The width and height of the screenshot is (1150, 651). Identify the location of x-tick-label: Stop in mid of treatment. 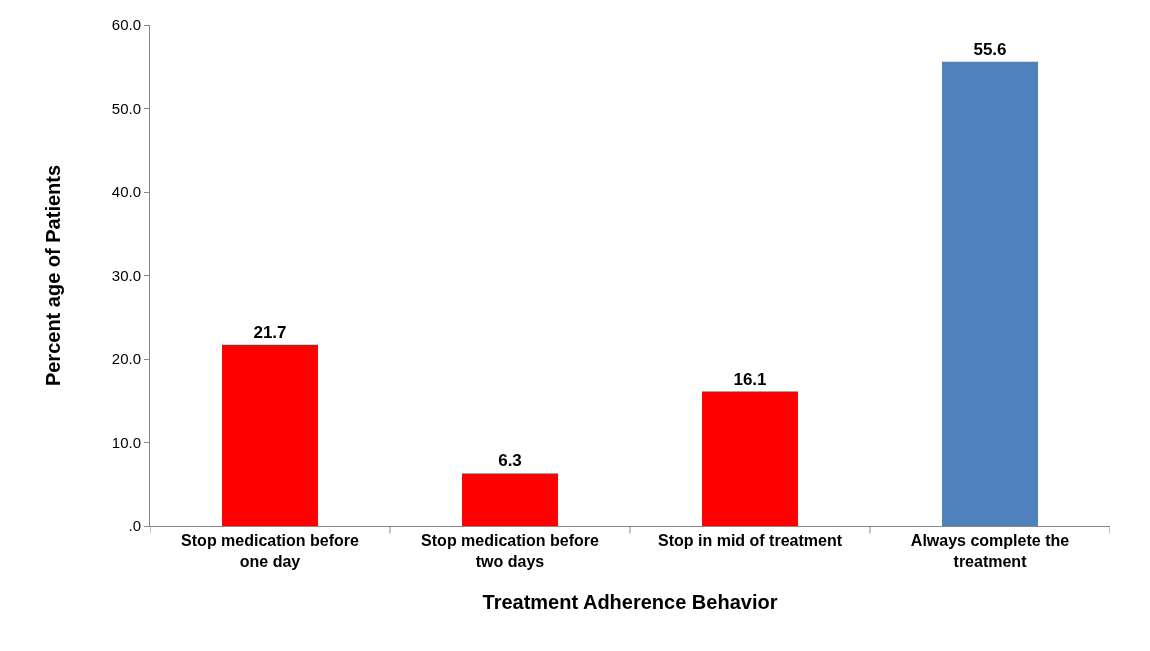
(750, 541).